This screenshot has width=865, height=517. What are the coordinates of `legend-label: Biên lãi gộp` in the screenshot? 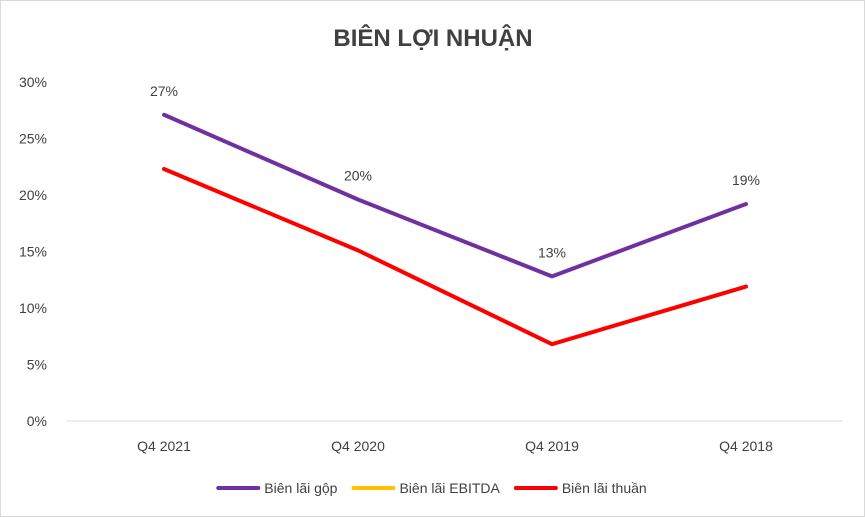 It's located at (300, 488).